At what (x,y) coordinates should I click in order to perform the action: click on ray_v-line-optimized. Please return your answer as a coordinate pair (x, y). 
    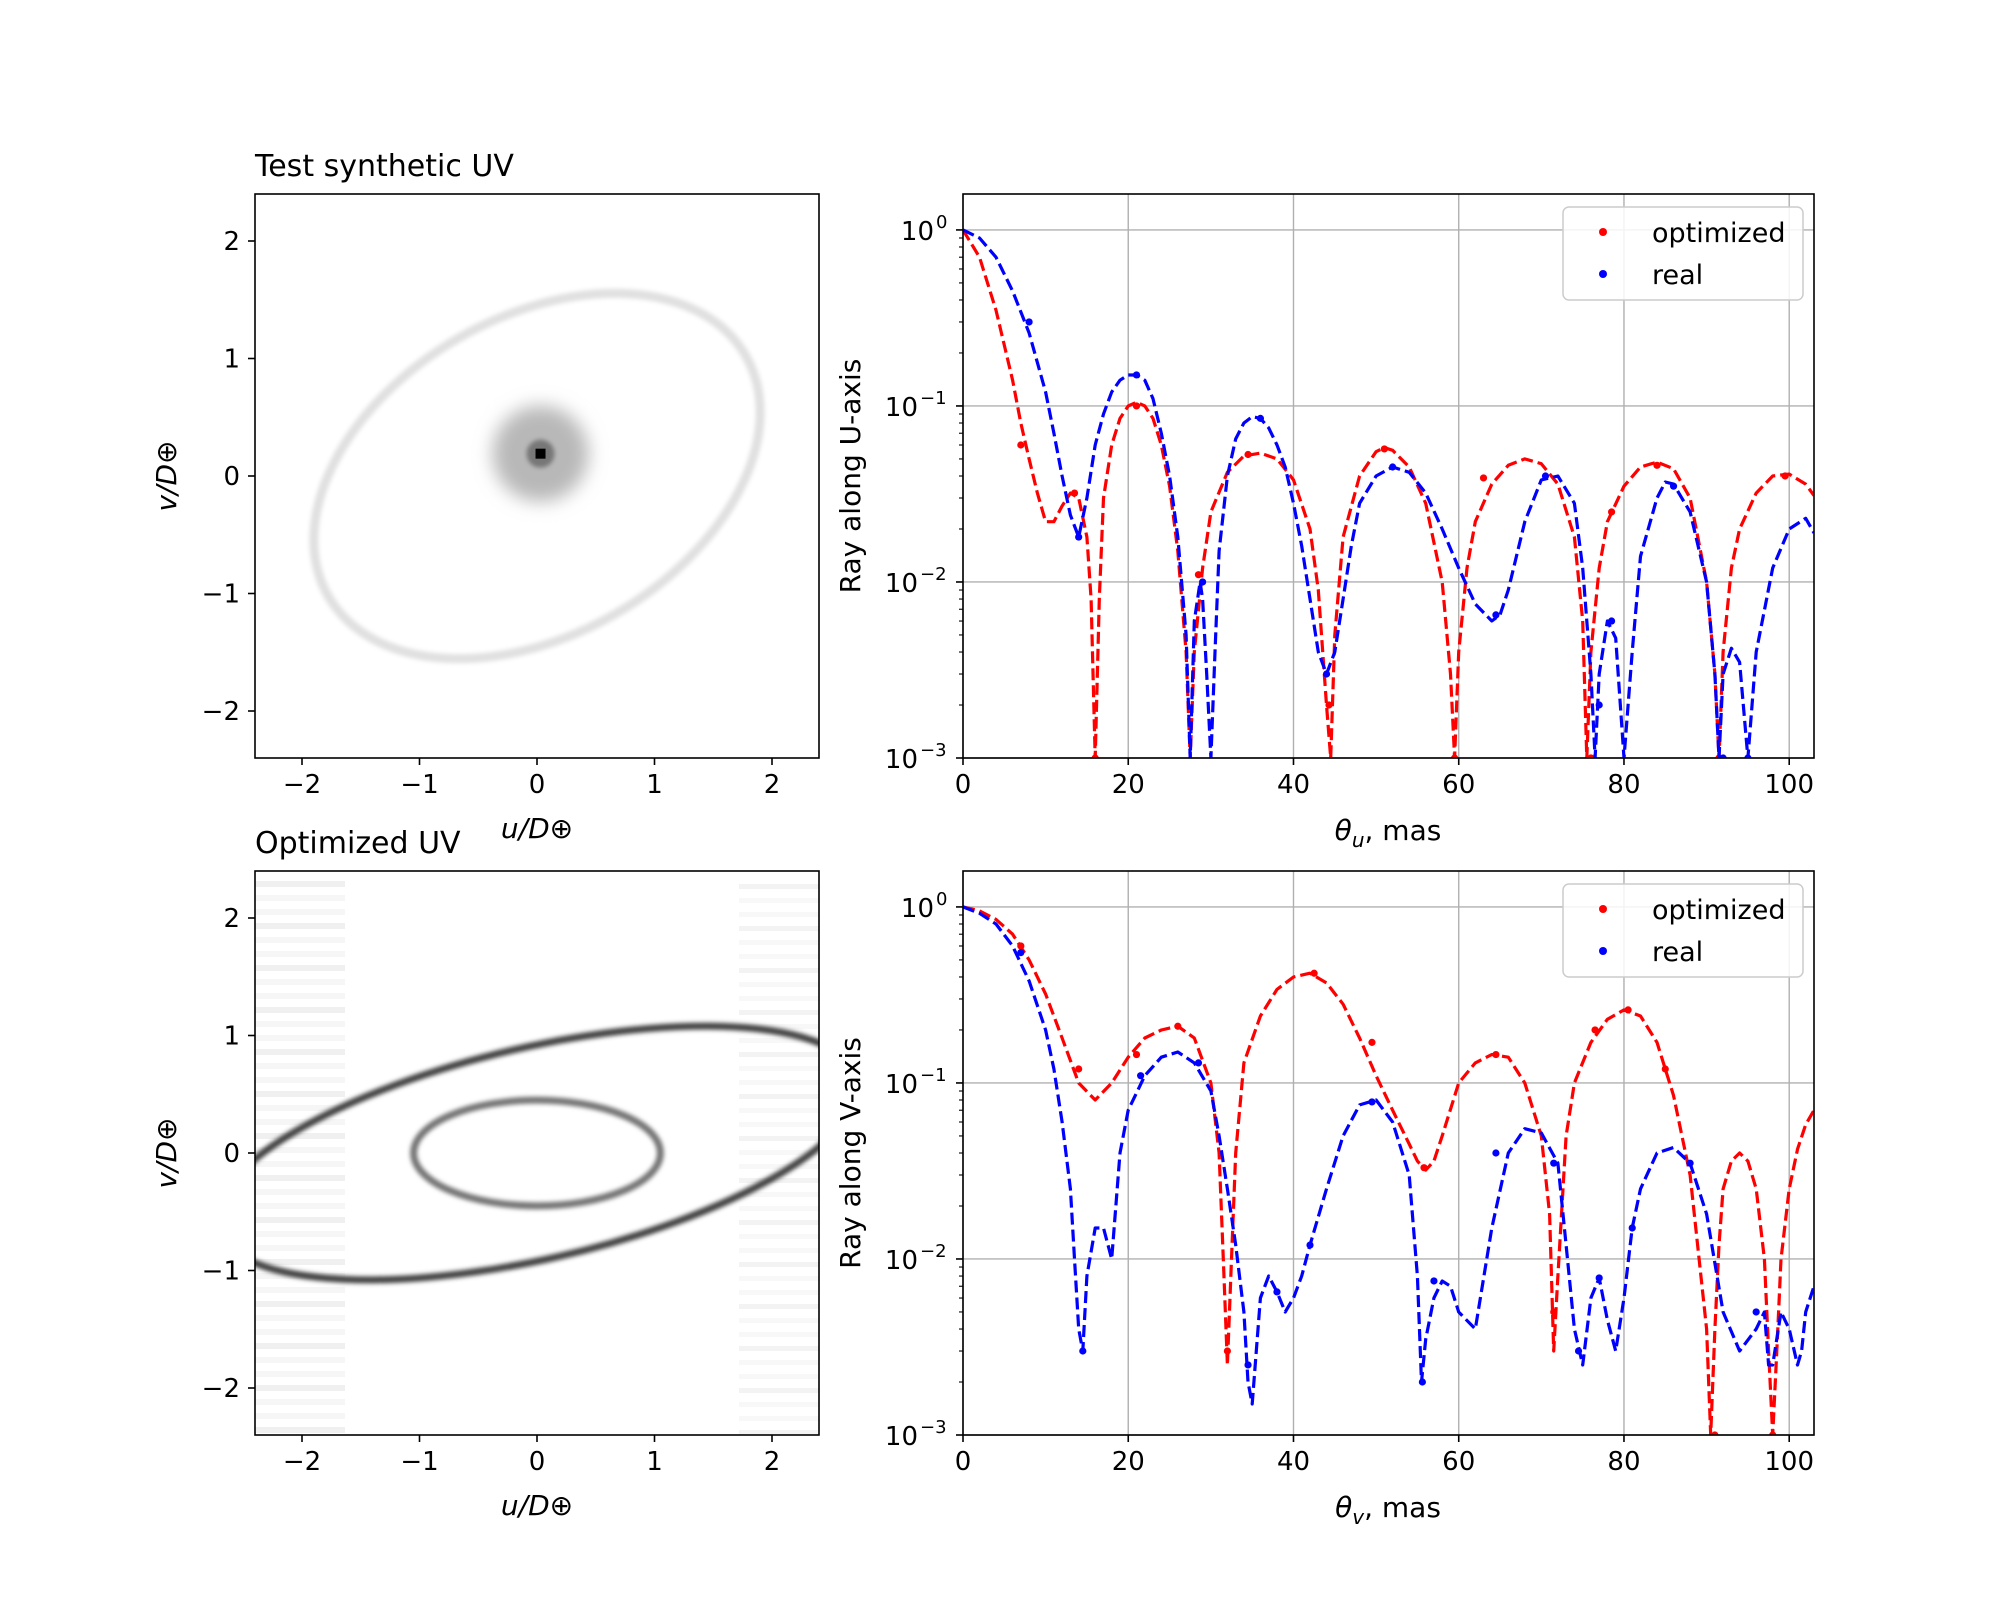
    Looking at the image, I should click on (1388, 1170).